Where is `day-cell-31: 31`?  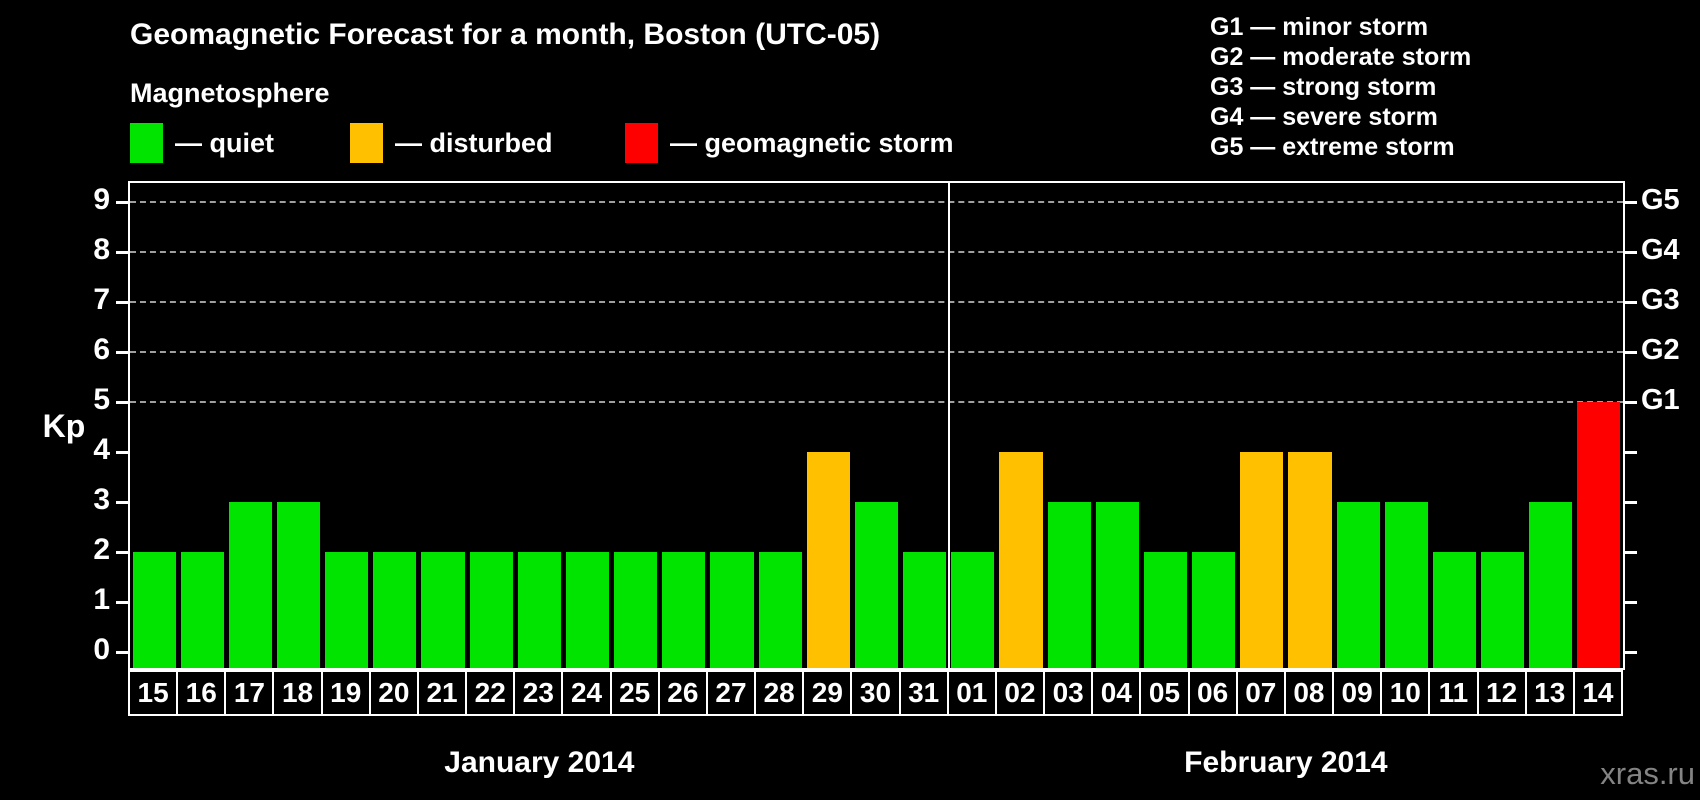 day-cell-31: 31 is located at coordinates (923, 693).